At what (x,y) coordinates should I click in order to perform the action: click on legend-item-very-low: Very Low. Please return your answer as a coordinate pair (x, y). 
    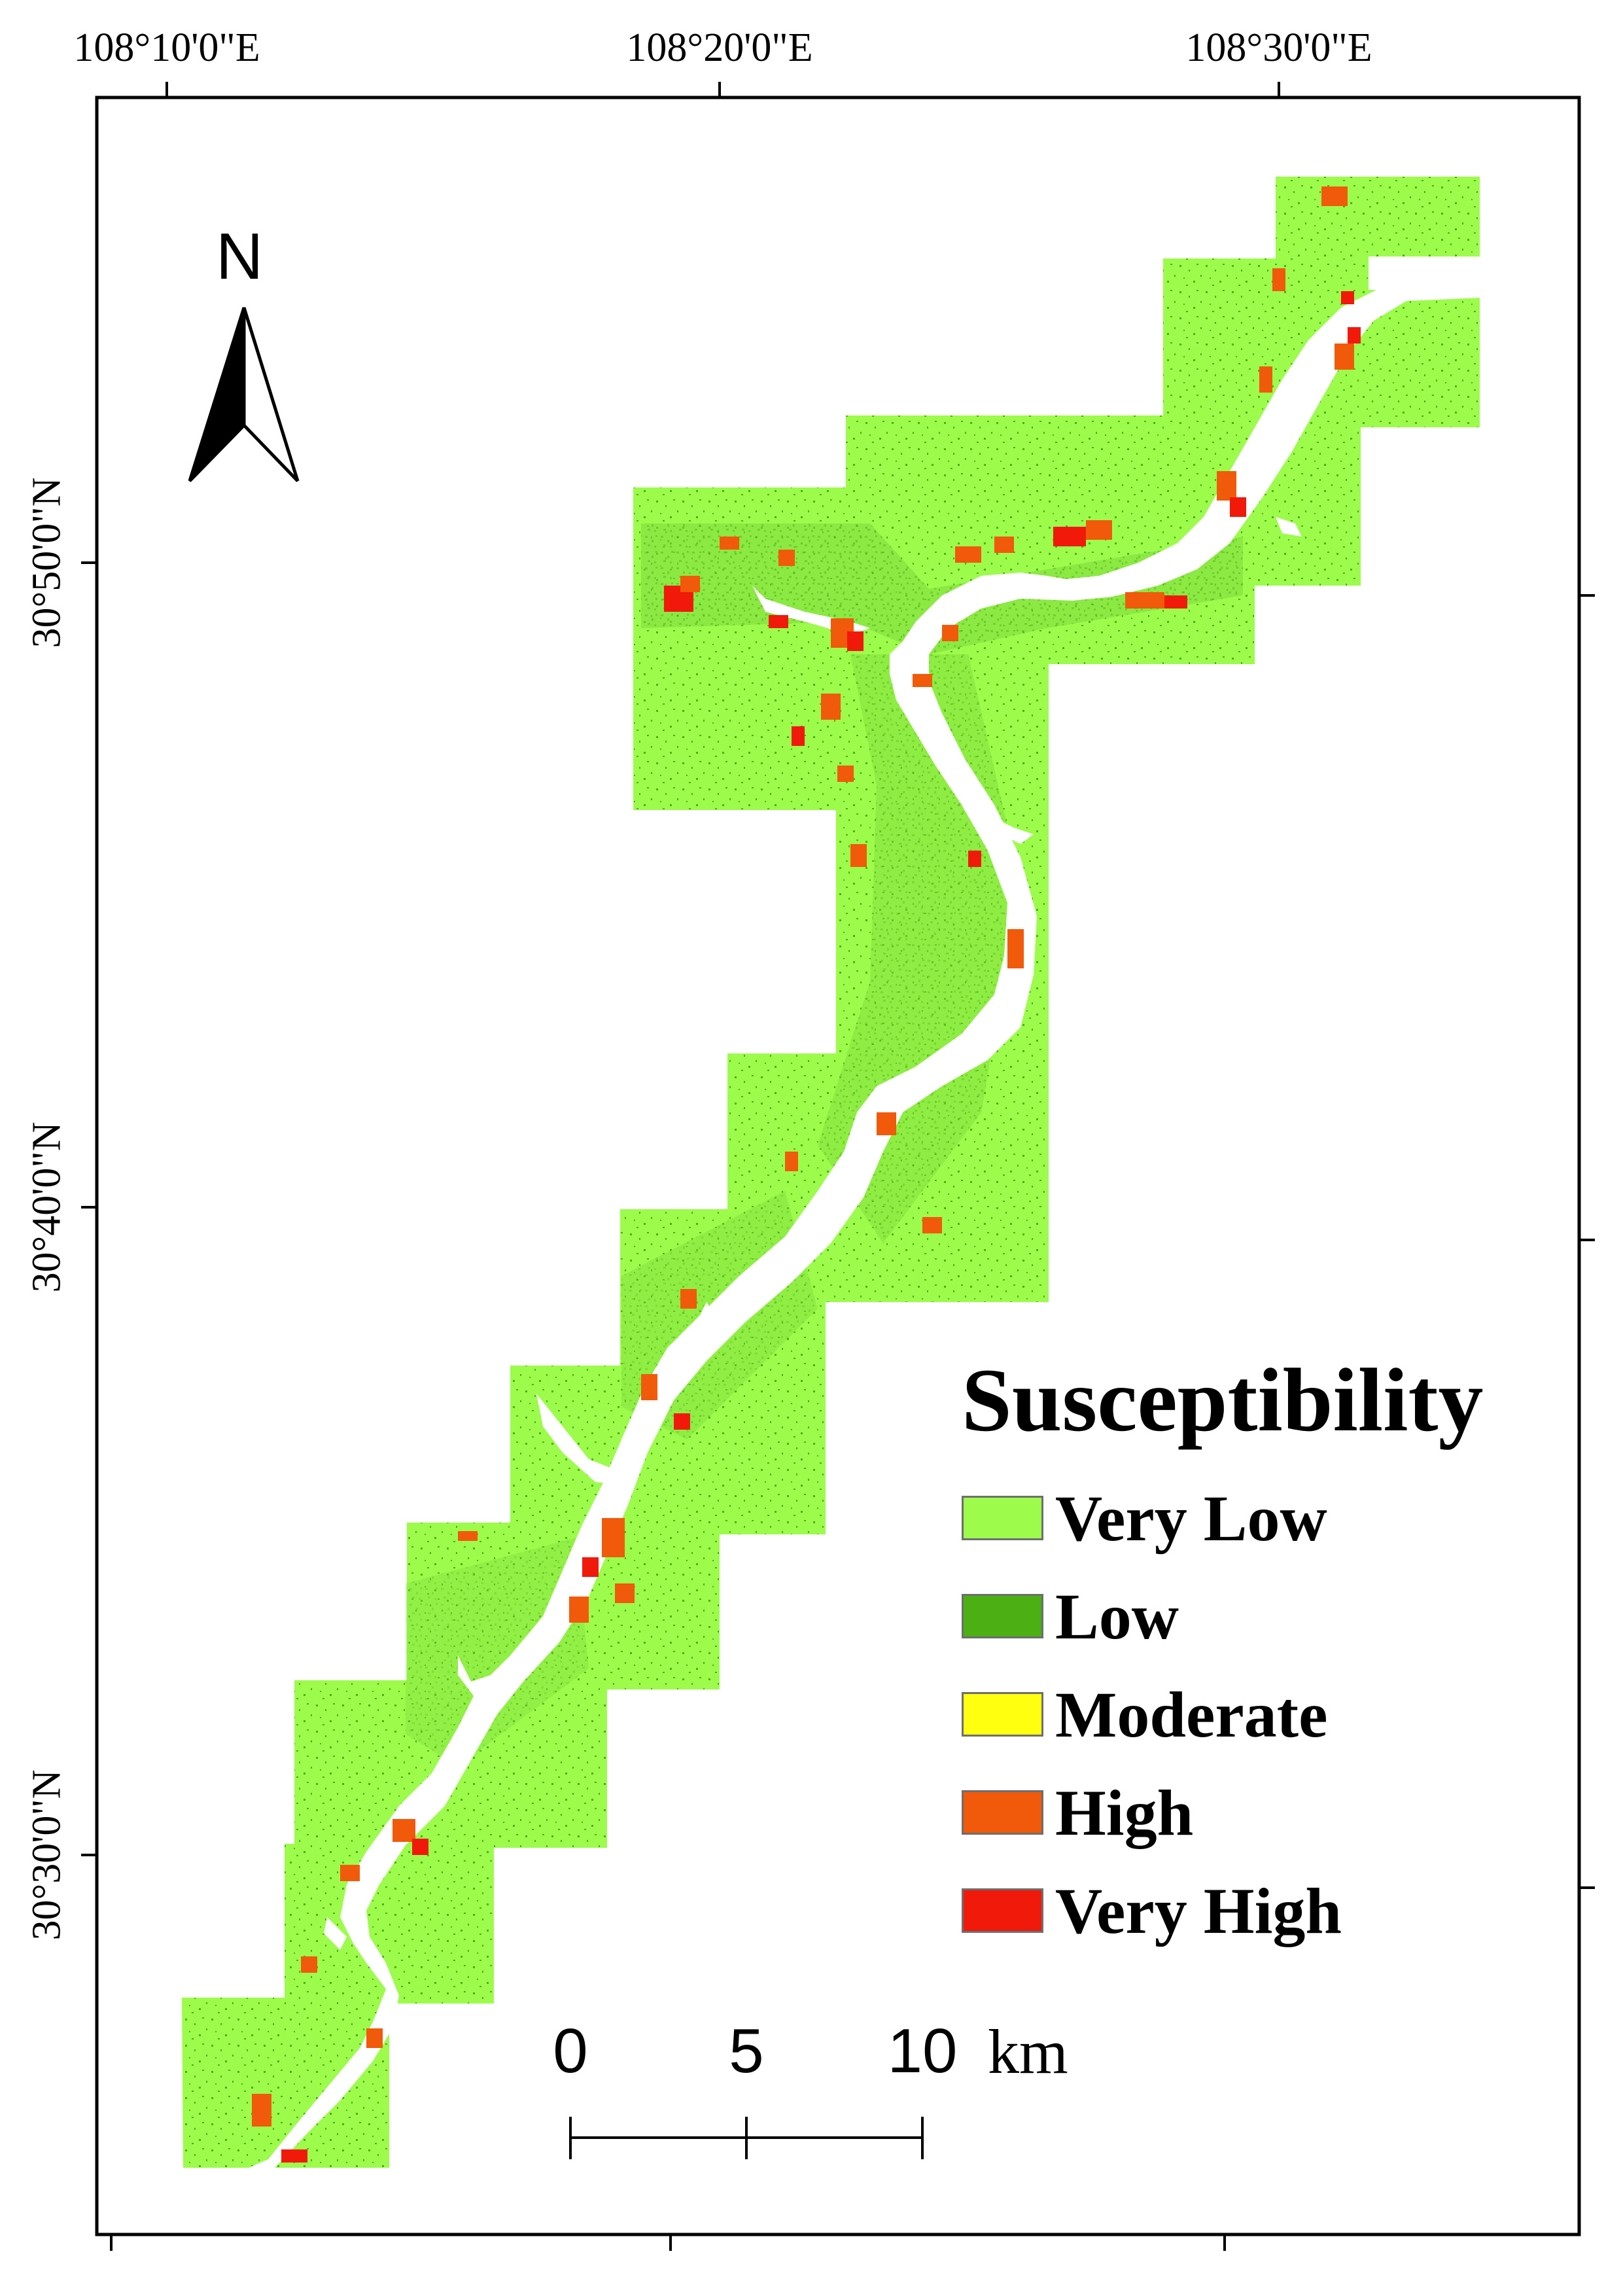
    Looking at the image, I should click on (1144, 1518).